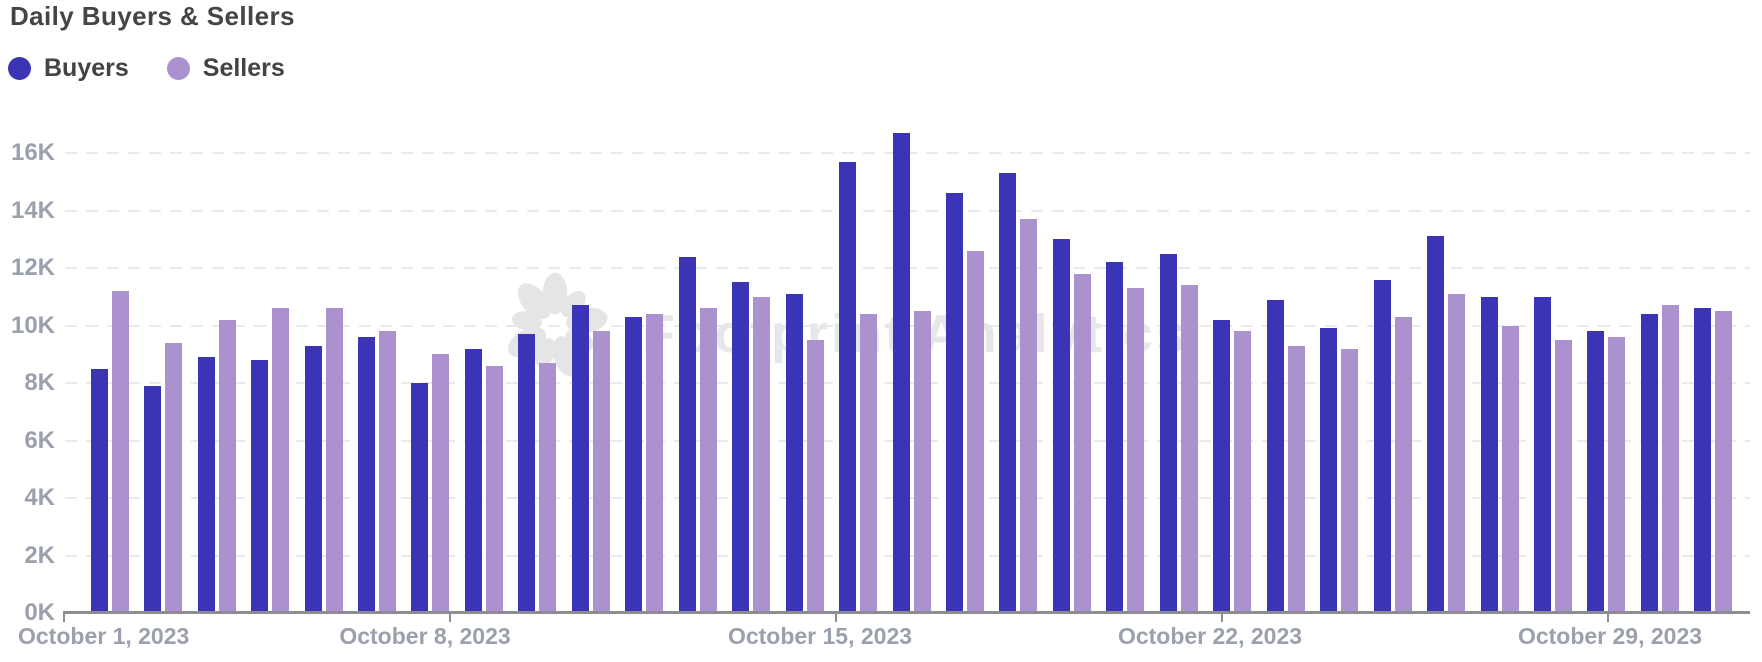 This screenshot has width=1762, height=662. I want to click on bar-group-october-16-2023, so click(911, 348).